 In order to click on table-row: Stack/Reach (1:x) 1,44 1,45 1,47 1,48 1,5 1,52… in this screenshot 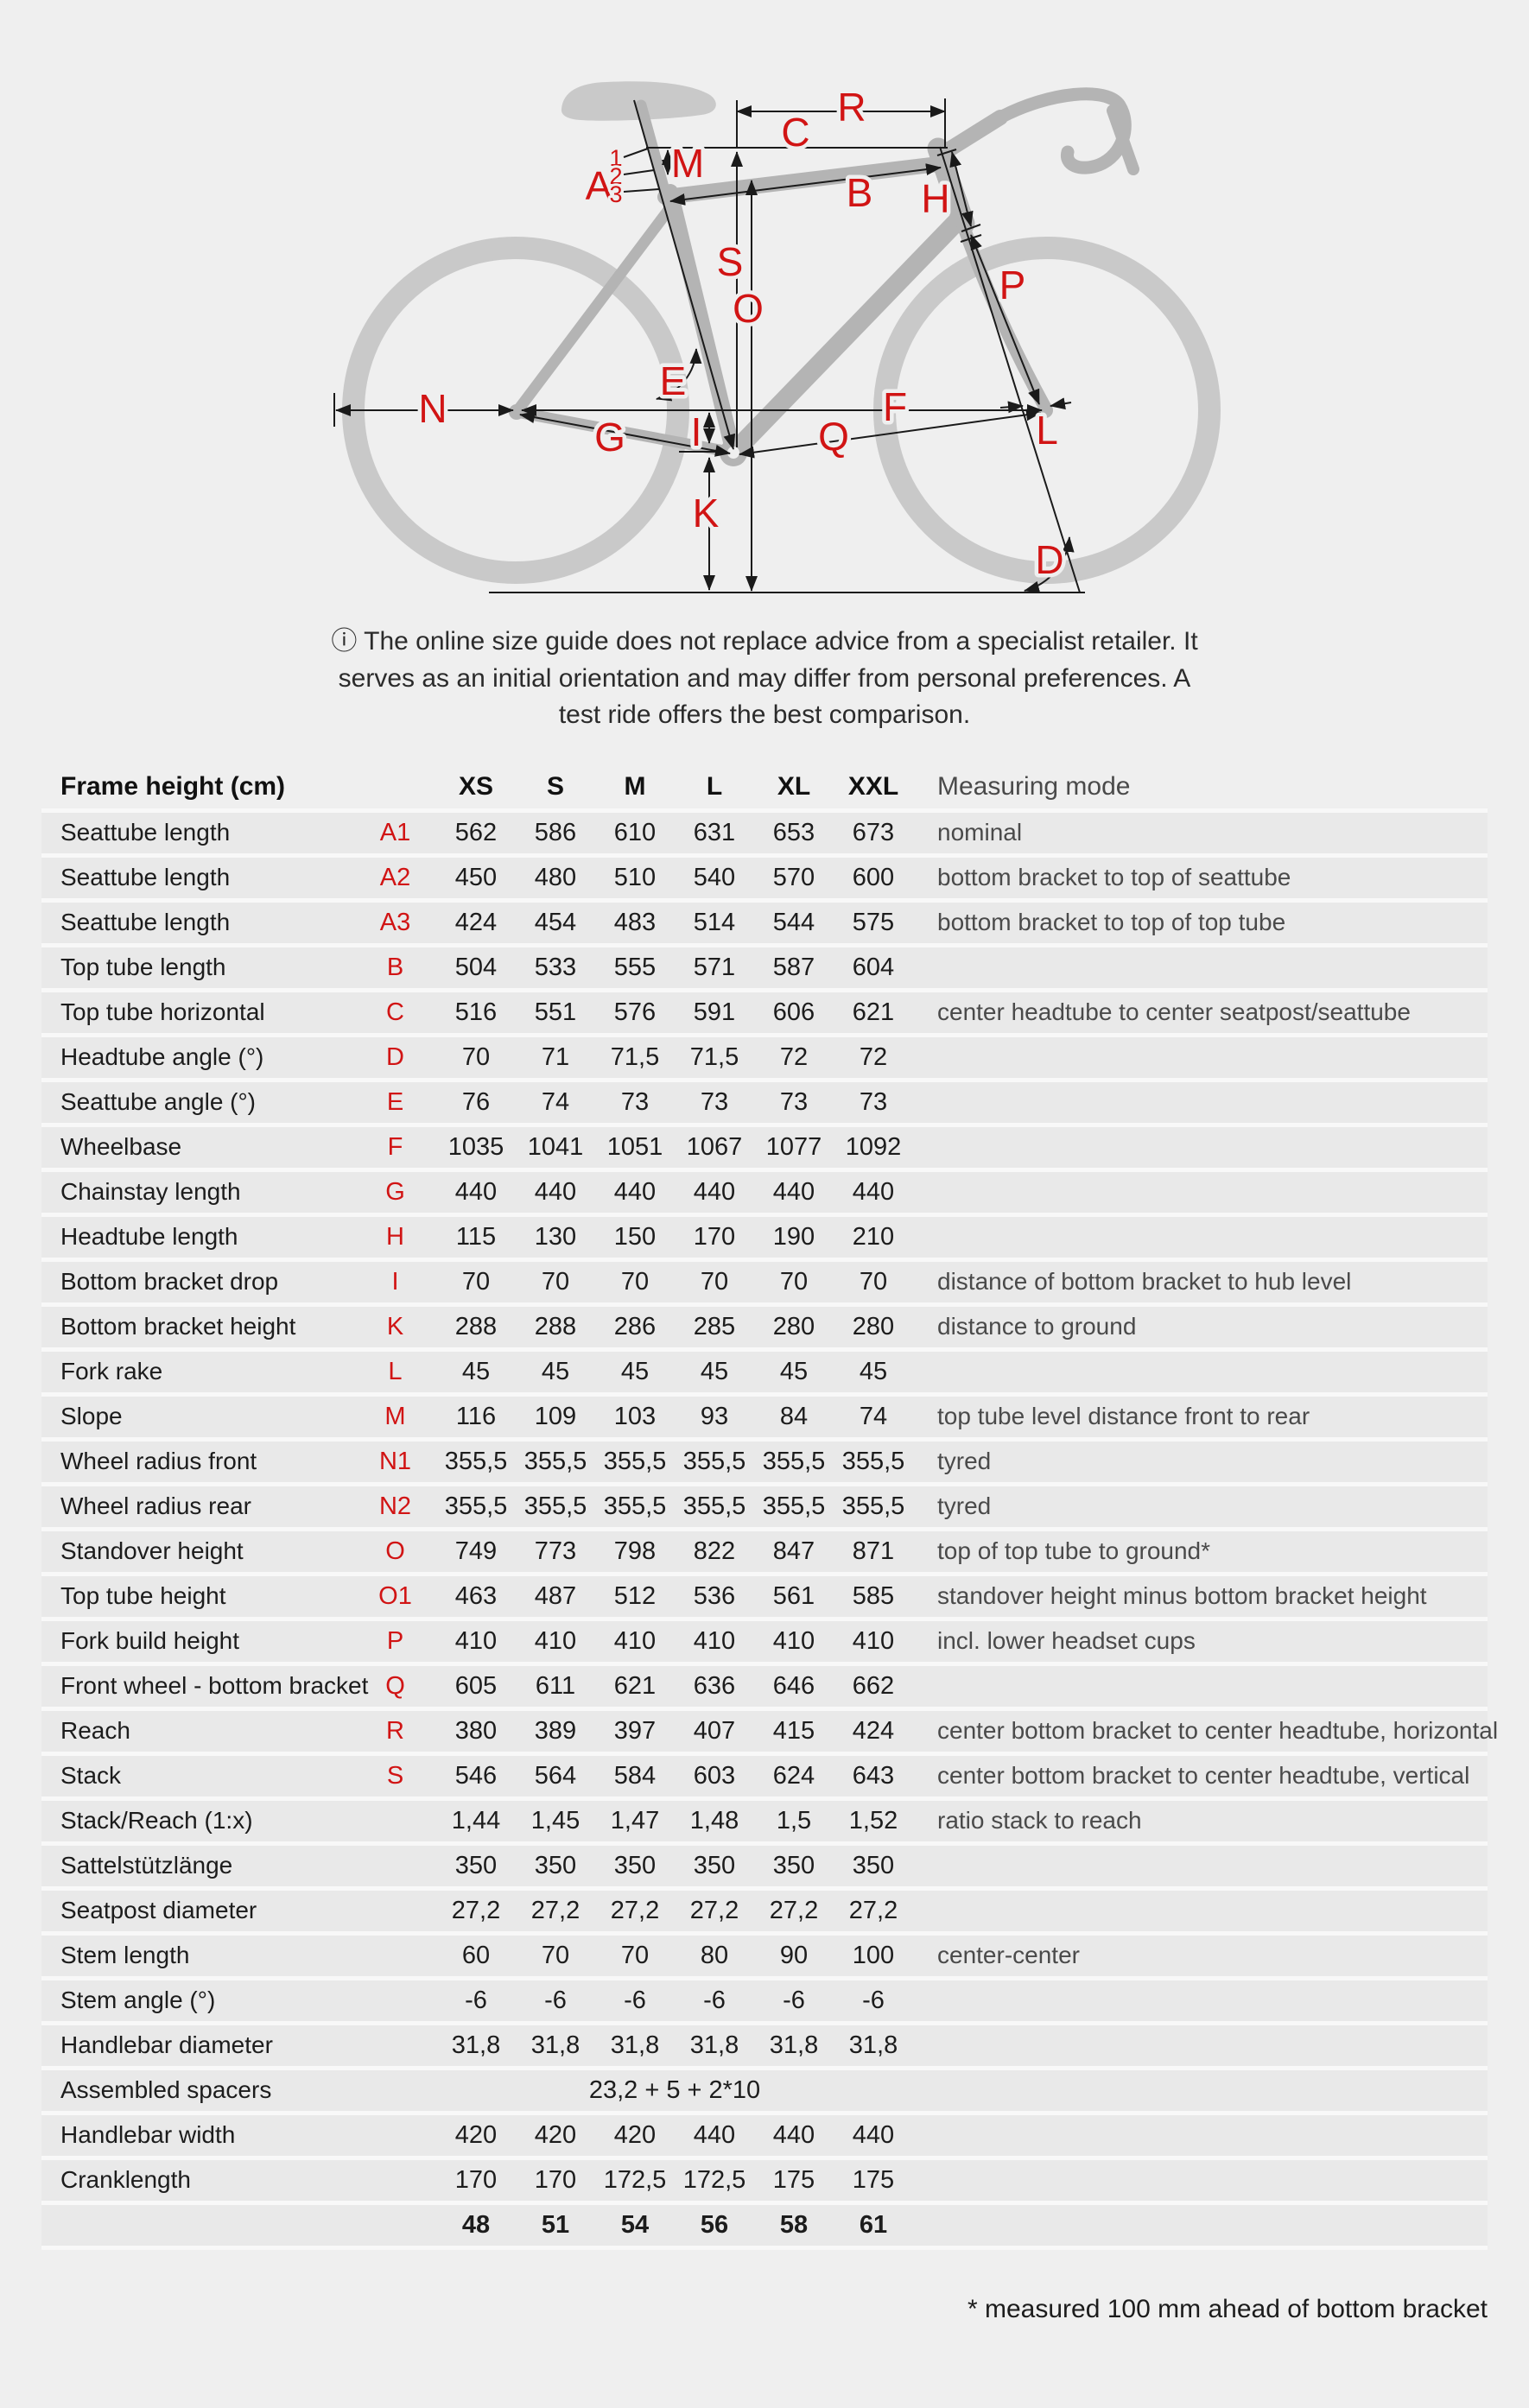, I will do `click(764, 1823)`.